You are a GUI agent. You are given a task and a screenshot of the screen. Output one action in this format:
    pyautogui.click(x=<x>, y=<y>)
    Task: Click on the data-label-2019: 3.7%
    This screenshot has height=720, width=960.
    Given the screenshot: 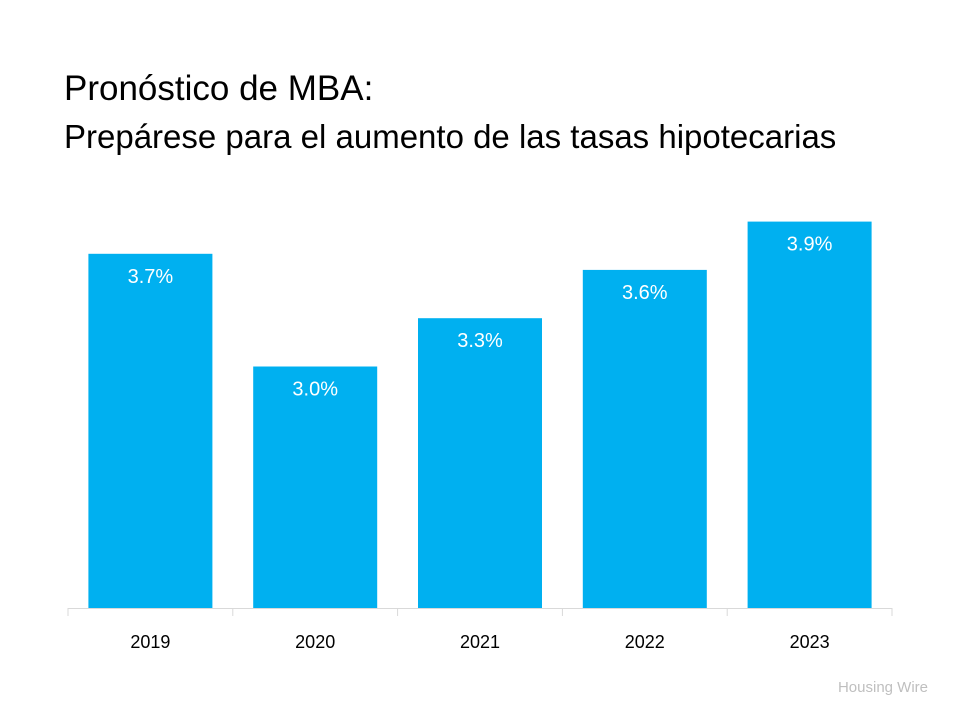 What is the action you would take?
    pyautogui.click(x=151, y=277)
    